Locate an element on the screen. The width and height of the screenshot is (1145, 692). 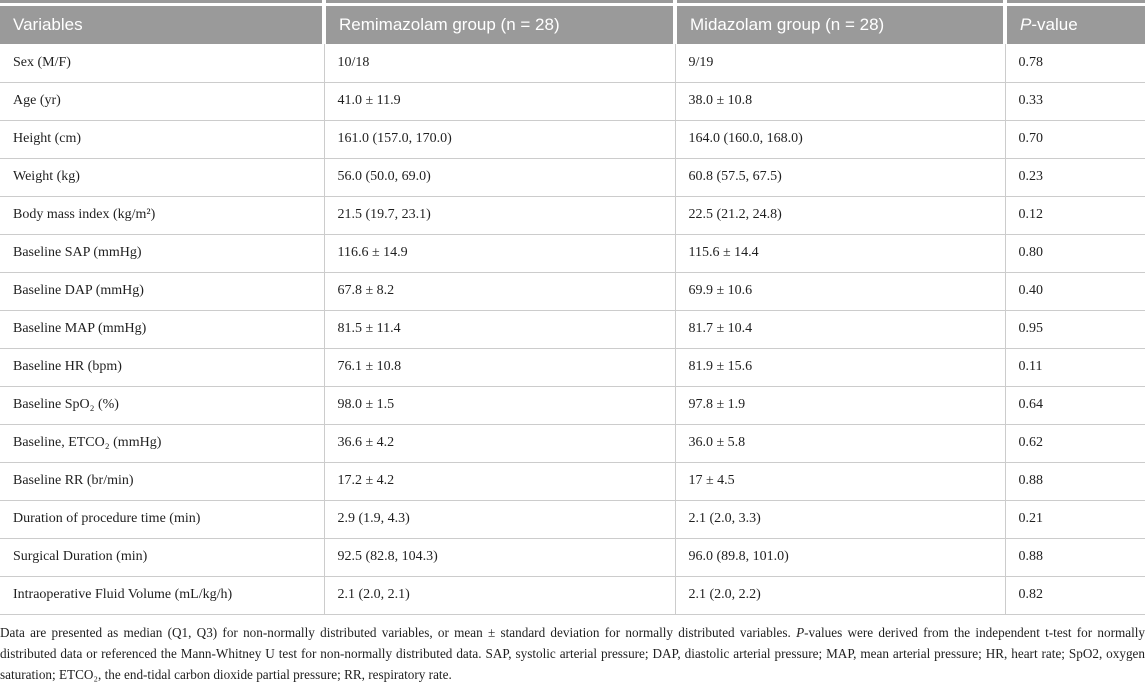
remimazolam-cell: 41.0 ± 11.9 is located at coordinates (499, 101).